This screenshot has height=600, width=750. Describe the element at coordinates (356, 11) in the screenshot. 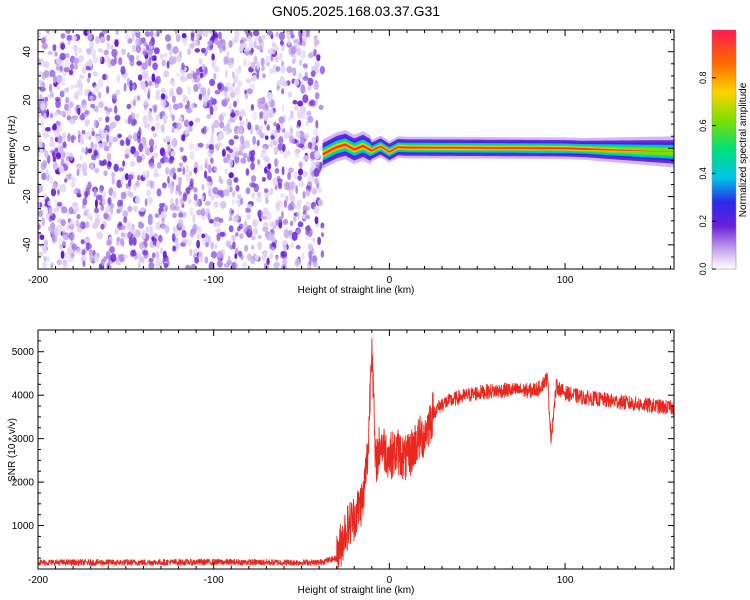

I see `page-title: GN05.2025.168.03.37.G31` at that location.